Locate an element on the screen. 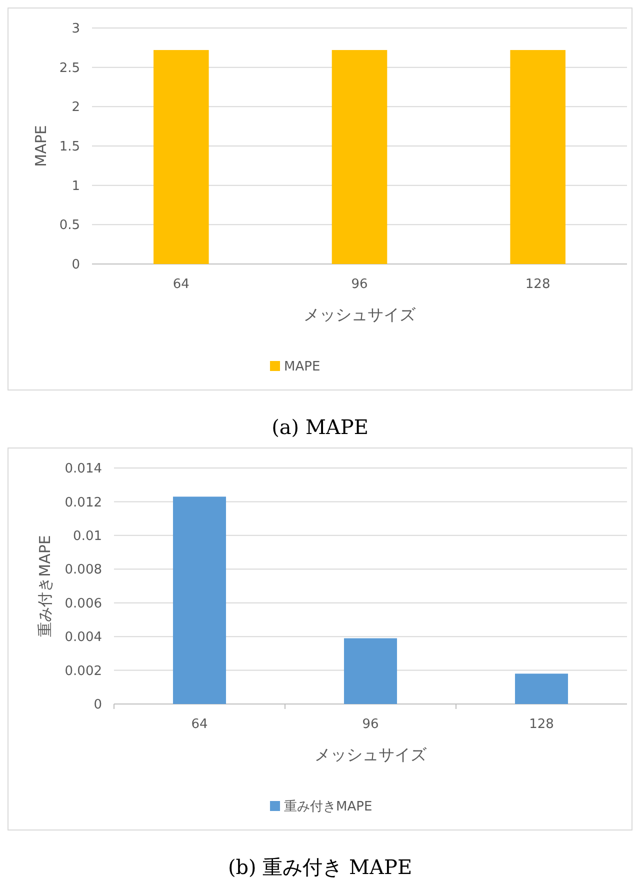 The width and height of the screenshot is (640, 879). legend-label: 重み付きMAPE is located at coordinates (328, 807).